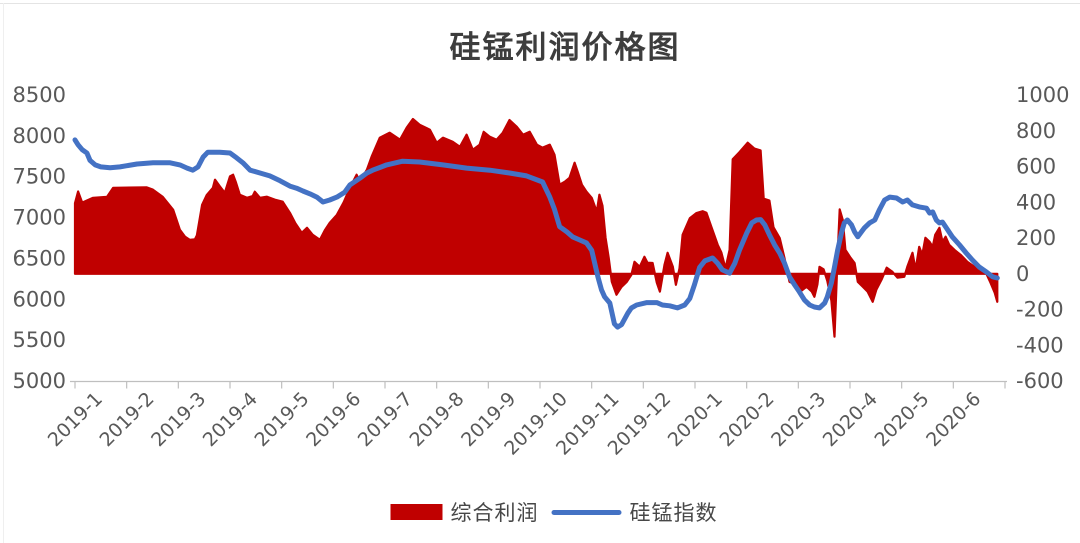 The height and width of the screenshot is (543, 1080). Describe the element at coordinates (586, 512) in the screenshot. I see `index-line-swatch-icon` at that location.